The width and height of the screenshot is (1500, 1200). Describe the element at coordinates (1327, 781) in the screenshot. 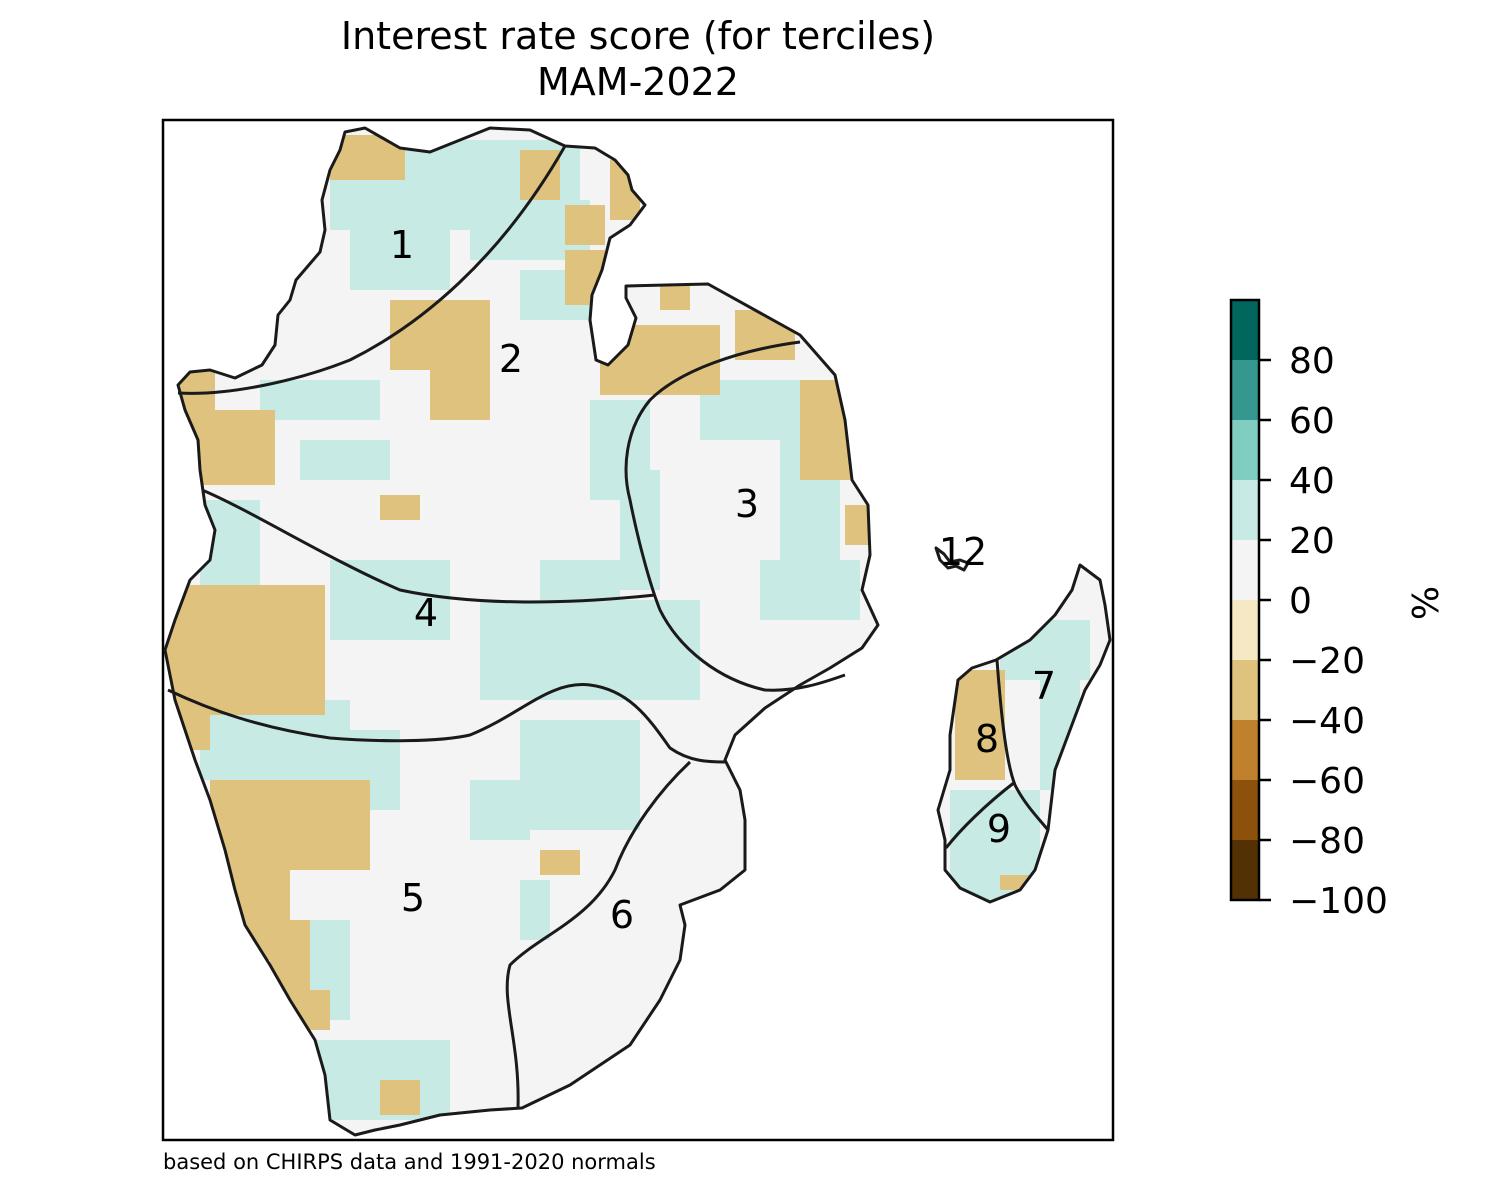

I see `colorbar-tick-label: −60` at that location.